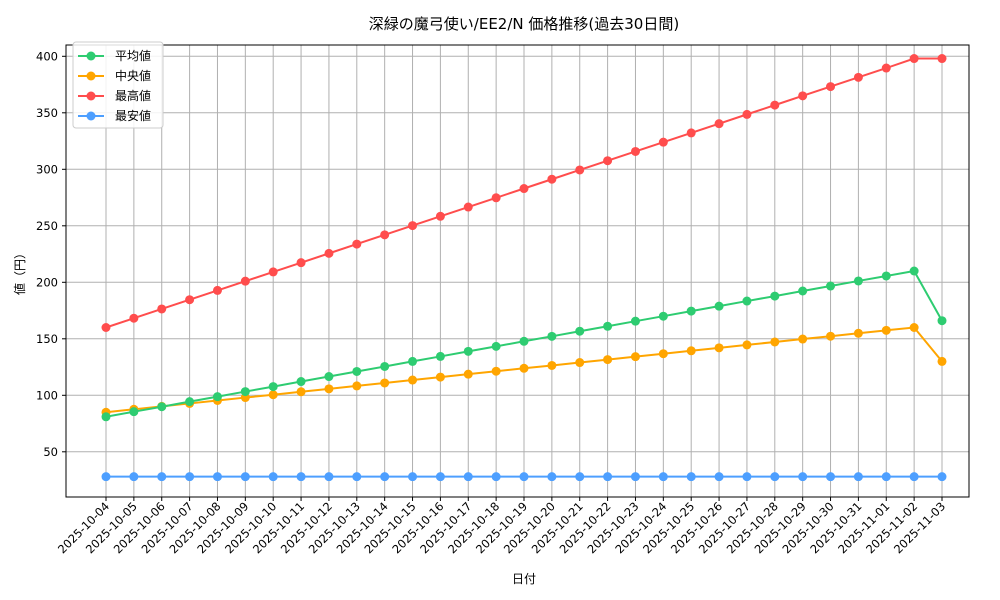  Describe the element at coordinates (524, 24) in the screenshot. I see `chart-title: 深緑の魔弓使い/EE2/N 価格推移(過去30日間)` at that location.